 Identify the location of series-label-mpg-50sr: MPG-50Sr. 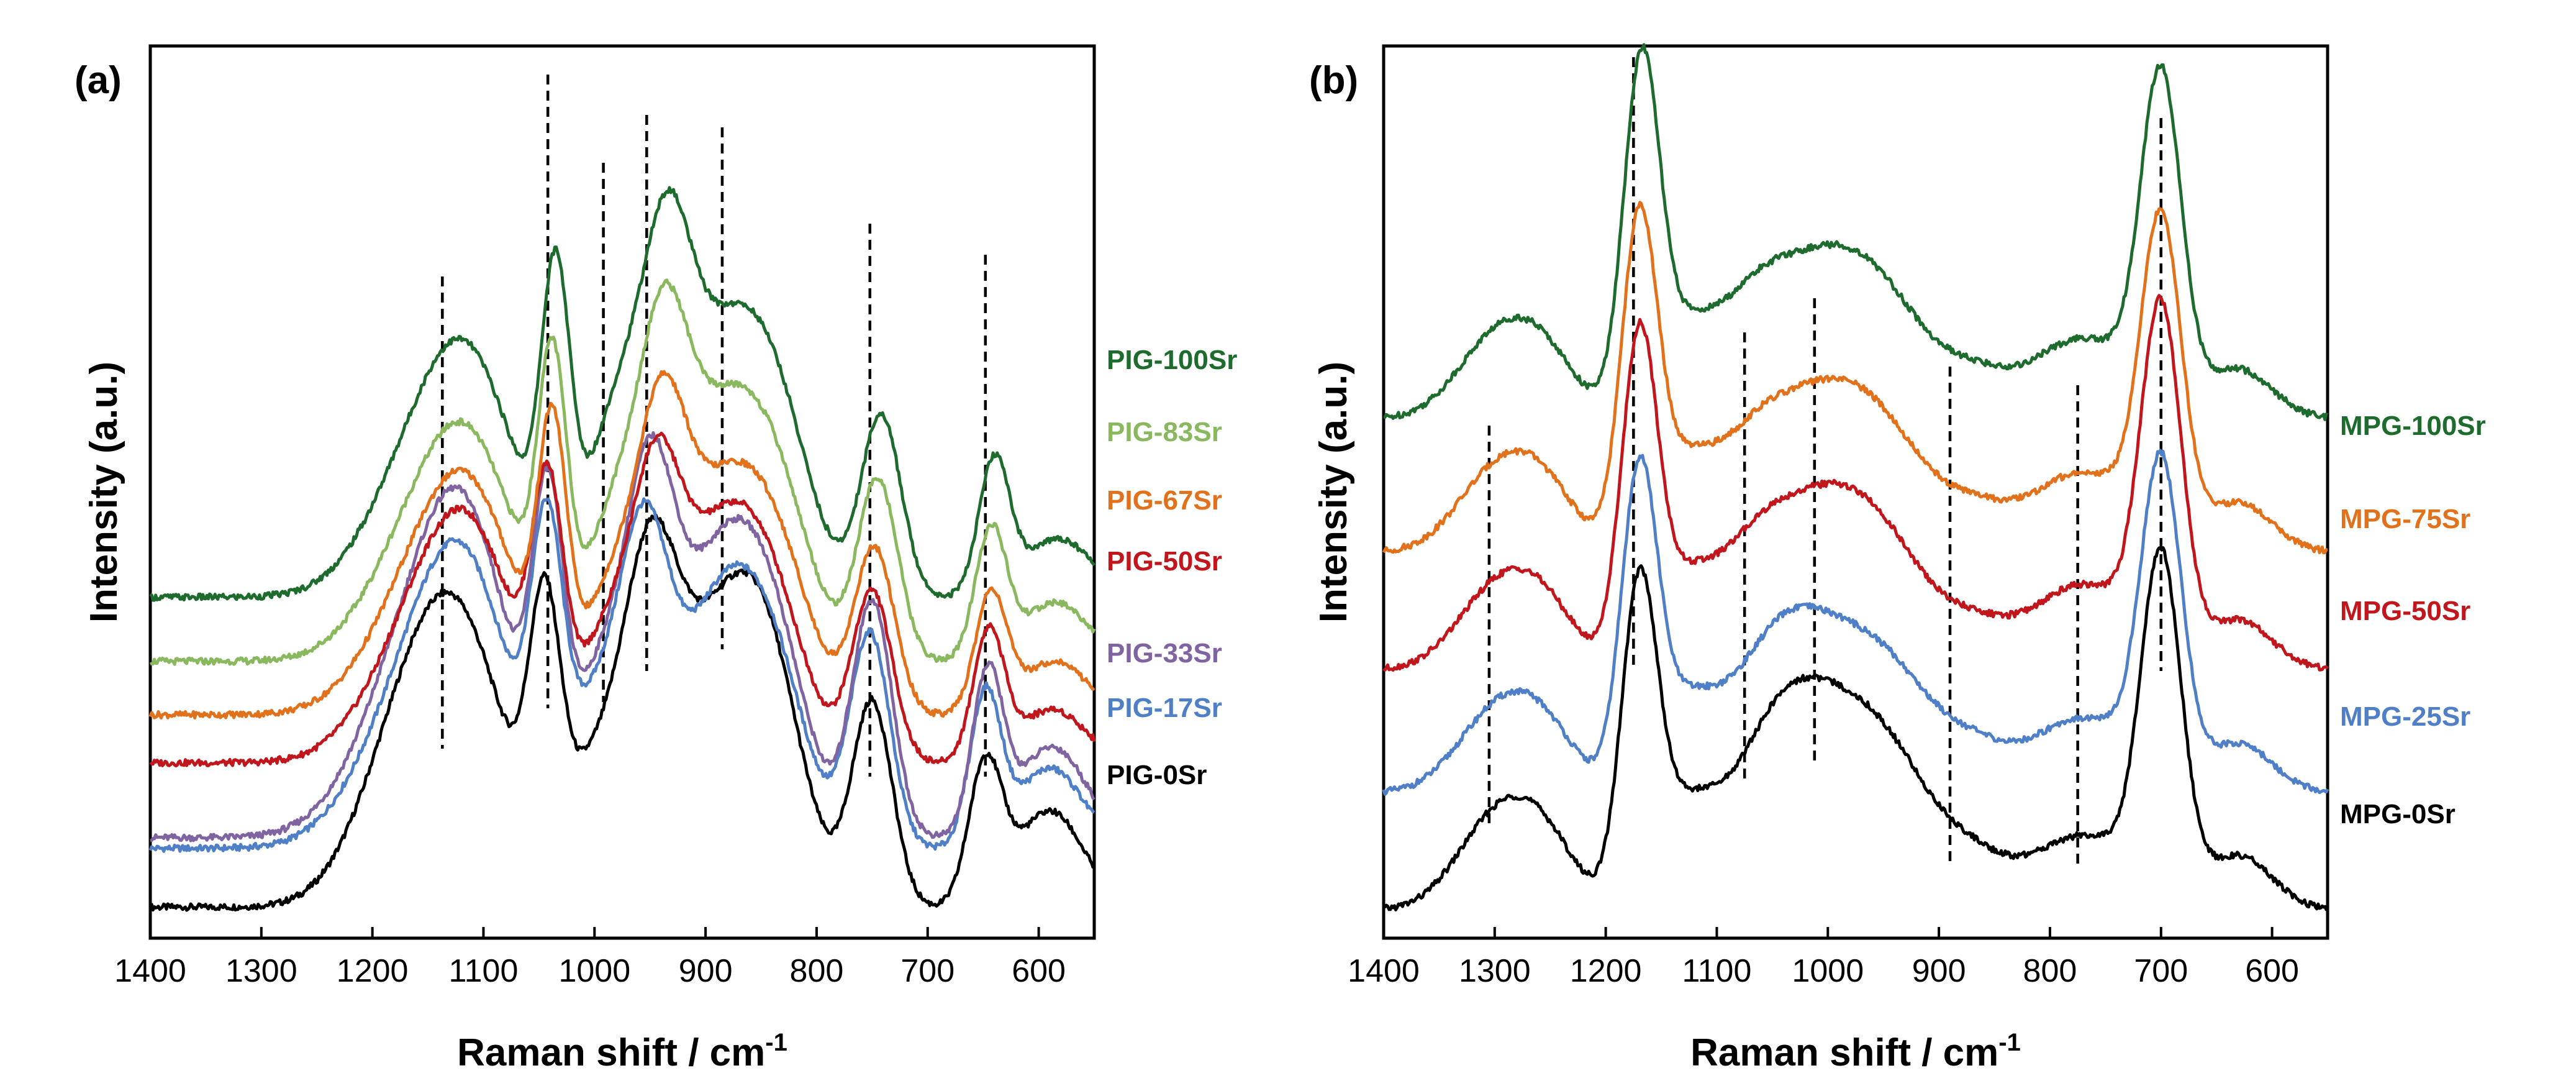
(2405, 611).